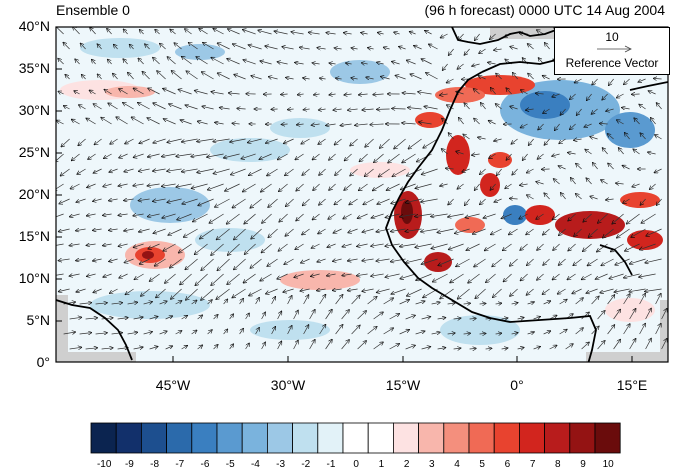 This screenshot has height=471, width=673. Describe the element at coordinates (34, 278) in the screenshot. I see `lat-label-10n: 10°N` at that location.